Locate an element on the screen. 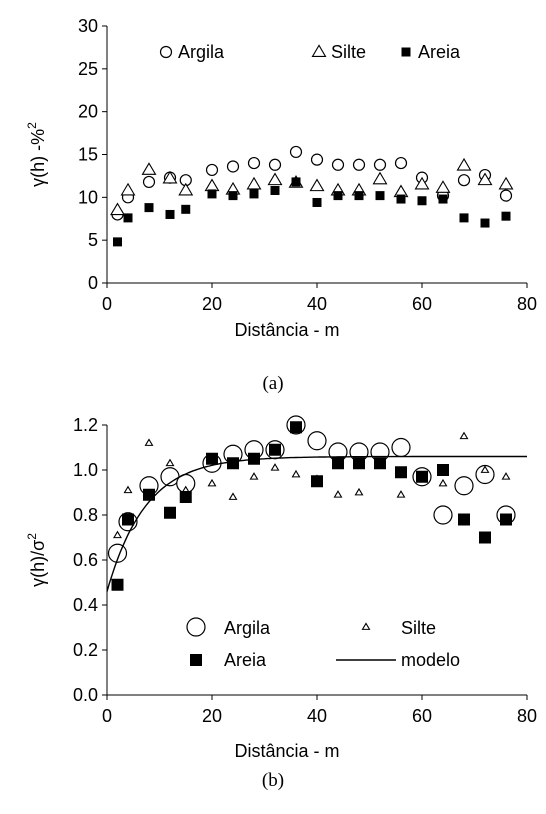  y-axis-label-main: γ(h)/σ is located at coordinates (38, 563).